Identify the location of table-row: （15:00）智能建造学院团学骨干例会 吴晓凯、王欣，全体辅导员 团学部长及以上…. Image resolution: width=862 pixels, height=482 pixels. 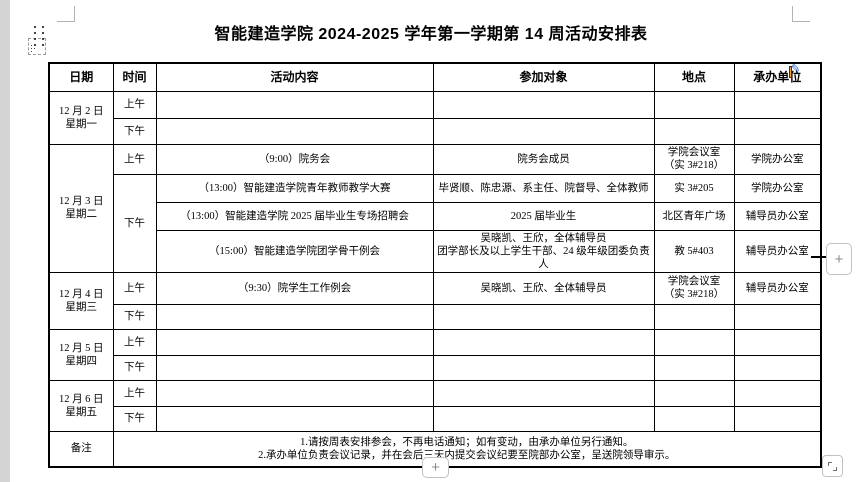
(435, 251).